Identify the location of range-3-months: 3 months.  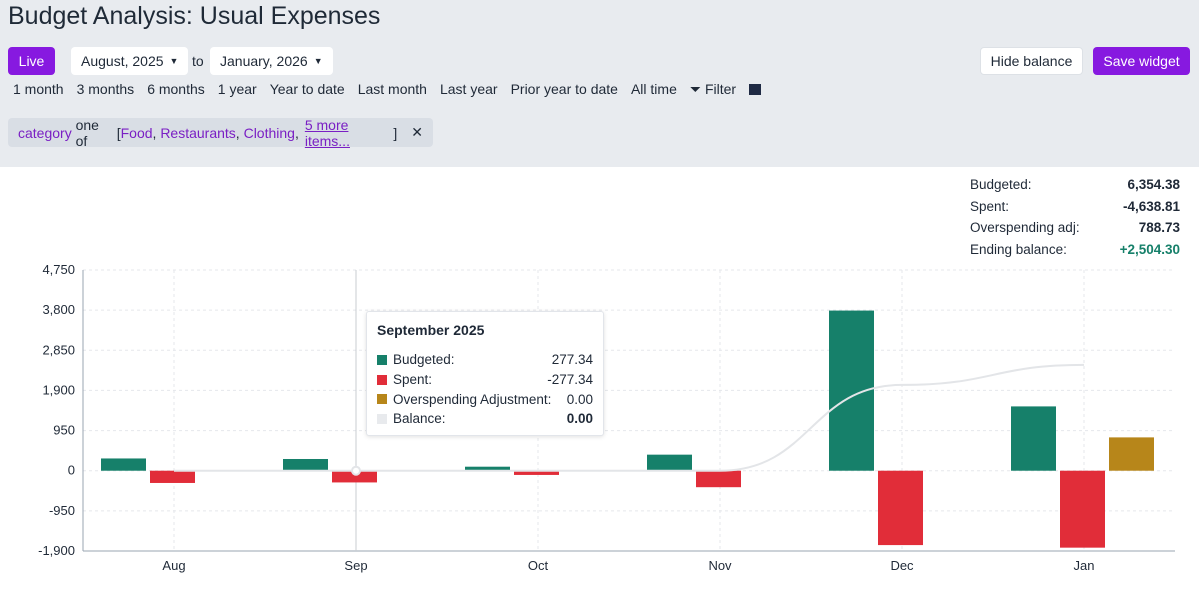
(105, 89).